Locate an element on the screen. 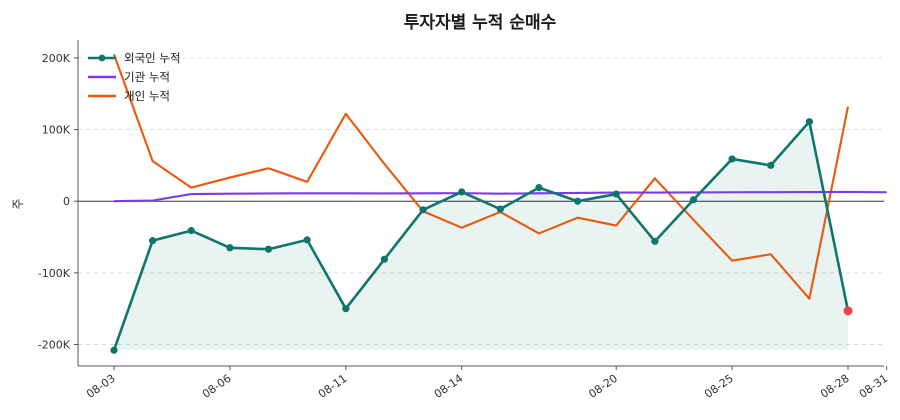  legend-label: 기관 누적 is located at coordinates (147, 77).